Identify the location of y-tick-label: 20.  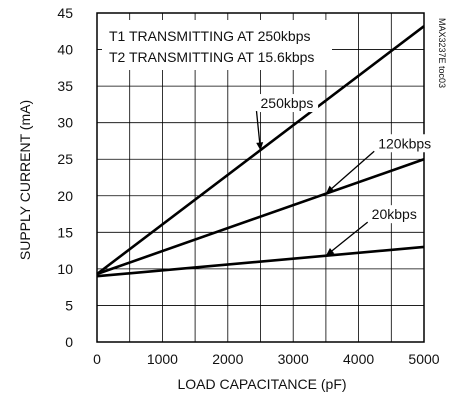
(65, 196).